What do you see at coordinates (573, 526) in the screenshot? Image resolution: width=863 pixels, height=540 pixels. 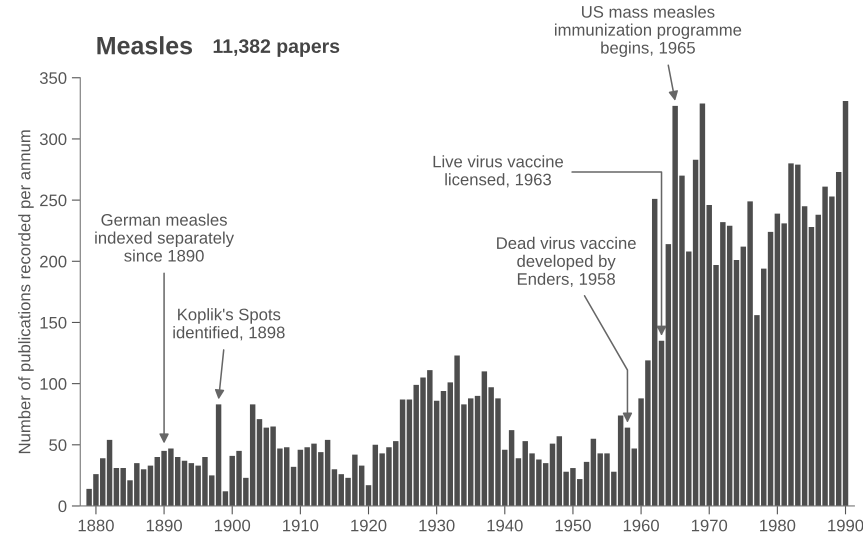 I see `x-tick-label: 1950` at bounding box center [573, 526].